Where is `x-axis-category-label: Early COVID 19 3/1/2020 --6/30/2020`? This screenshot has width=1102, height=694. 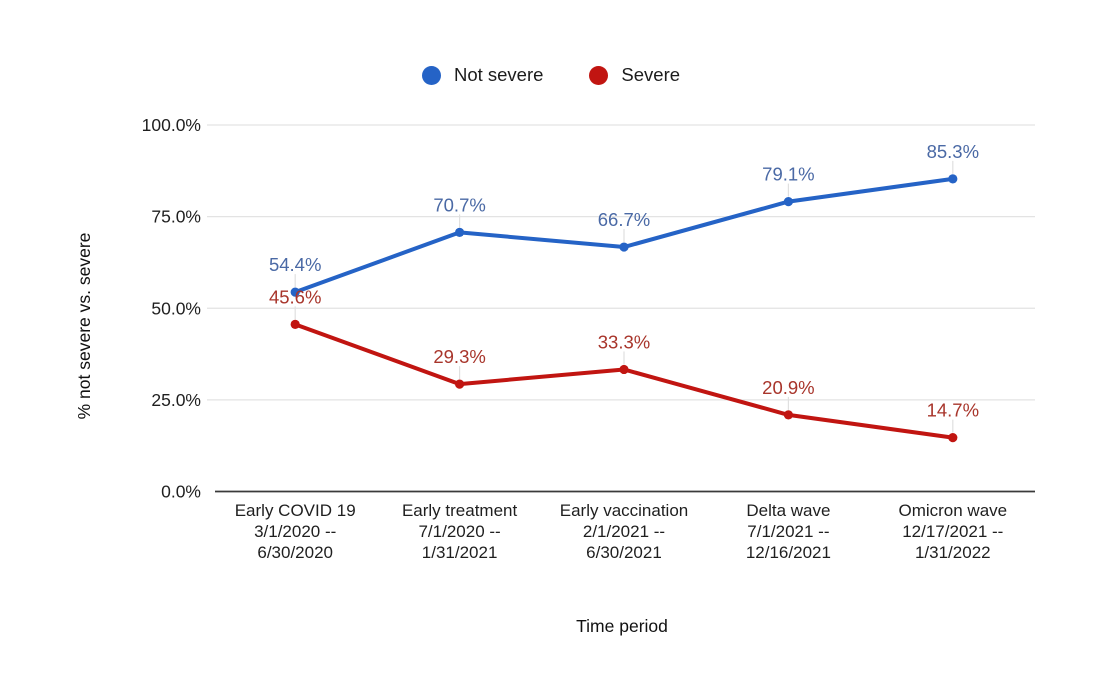
x-axis-category-label: Early COVID 19 3/1/2020 --6/30/2020 is located at coordinates (295, 531).